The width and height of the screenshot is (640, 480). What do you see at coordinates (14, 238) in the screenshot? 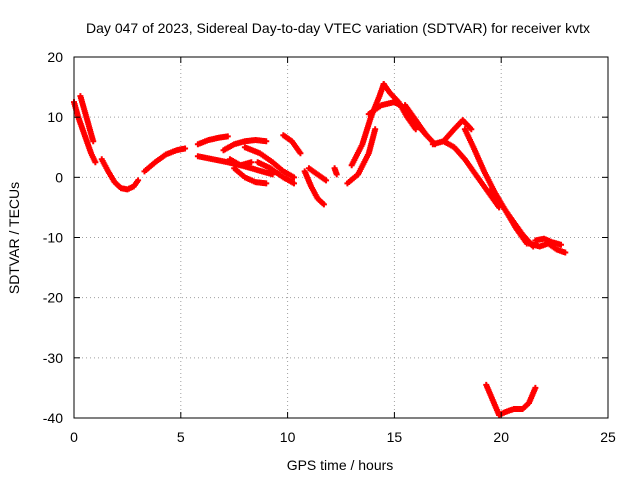
I see `y-axis-label: SDTVAR / TECUs` at bounding box center [14, 238].